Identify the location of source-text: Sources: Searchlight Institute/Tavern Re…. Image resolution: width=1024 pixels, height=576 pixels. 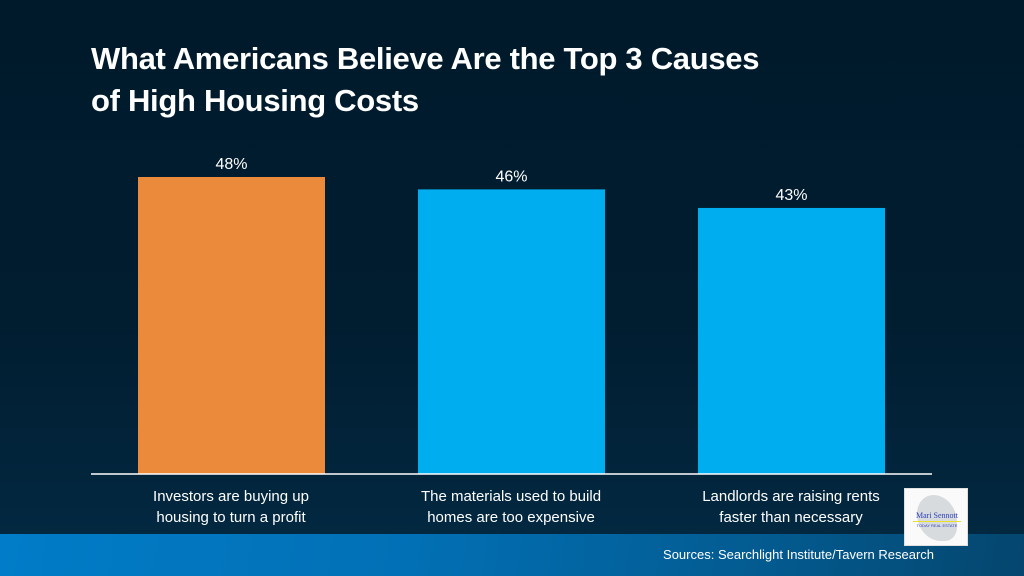
(798, 554).